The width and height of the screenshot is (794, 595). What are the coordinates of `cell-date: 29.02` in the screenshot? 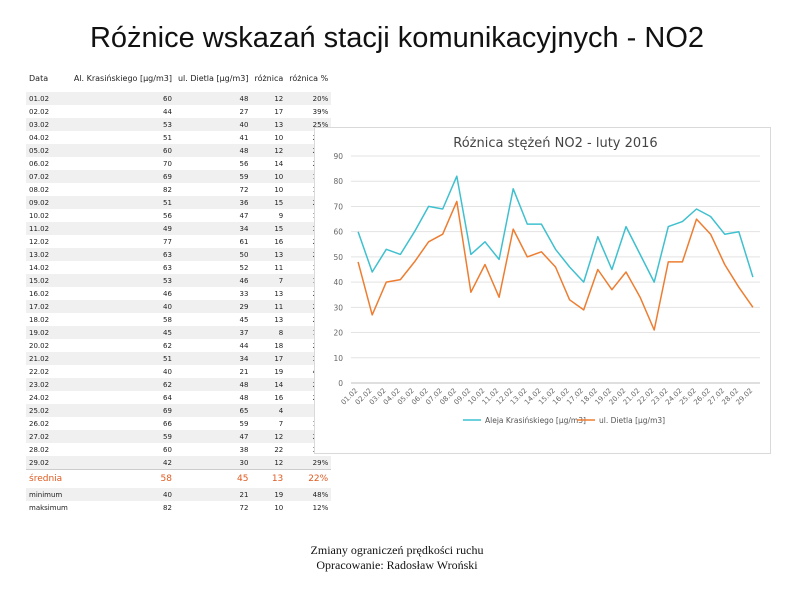 It's located at (48, 463).